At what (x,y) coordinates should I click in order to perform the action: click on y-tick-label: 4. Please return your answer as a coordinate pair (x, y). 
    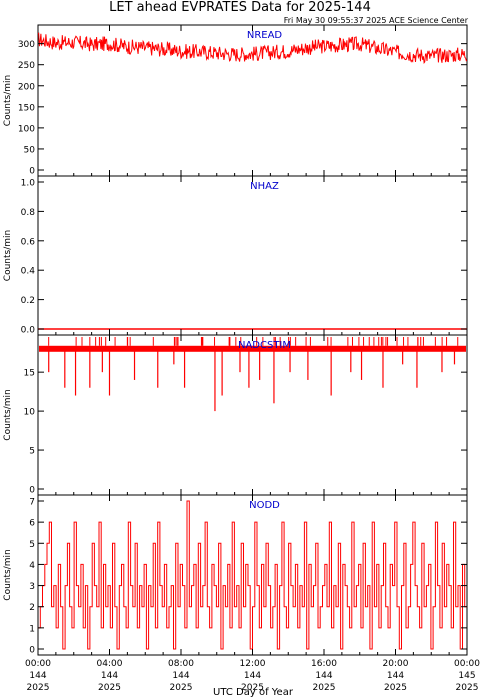
    Looking at the image, I should click on (32, 566).